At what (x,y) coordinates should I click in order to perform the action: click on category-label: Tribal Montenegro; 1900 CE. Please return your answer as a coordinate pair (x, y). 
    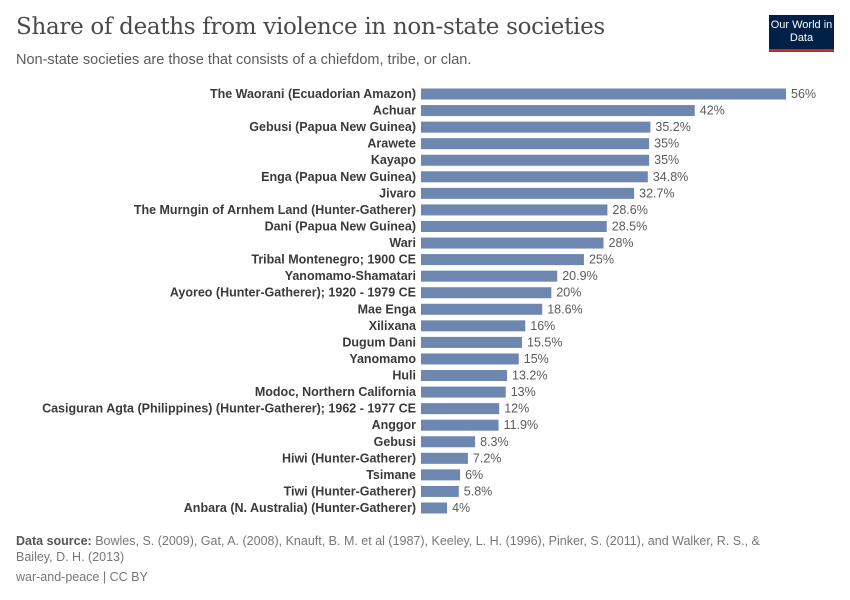
    Looking at the image, I should click on (333, 260).